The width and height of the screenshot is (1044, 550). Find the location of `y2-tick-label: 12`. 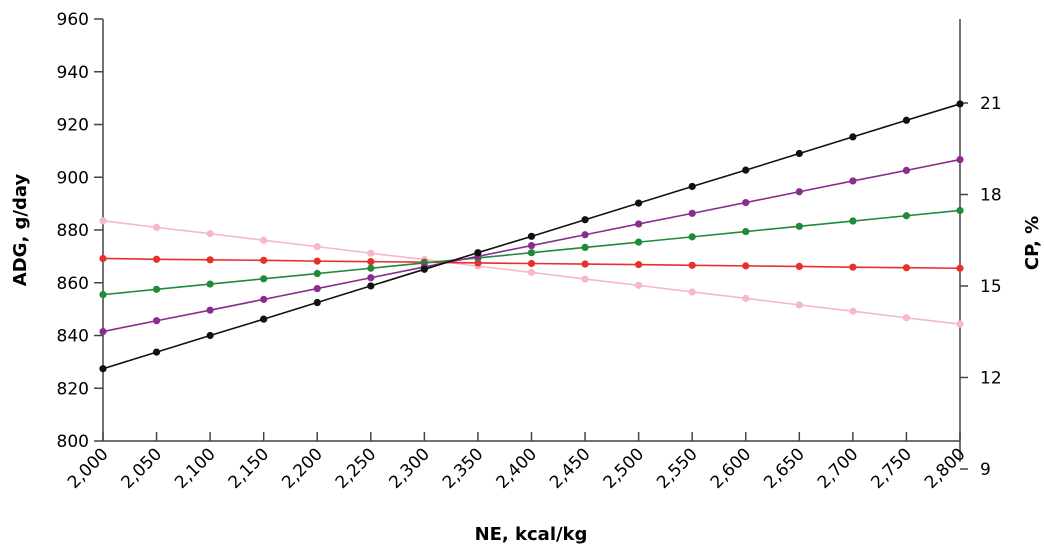

y2-tick-label: 12 is located at coordinates (991, 379).